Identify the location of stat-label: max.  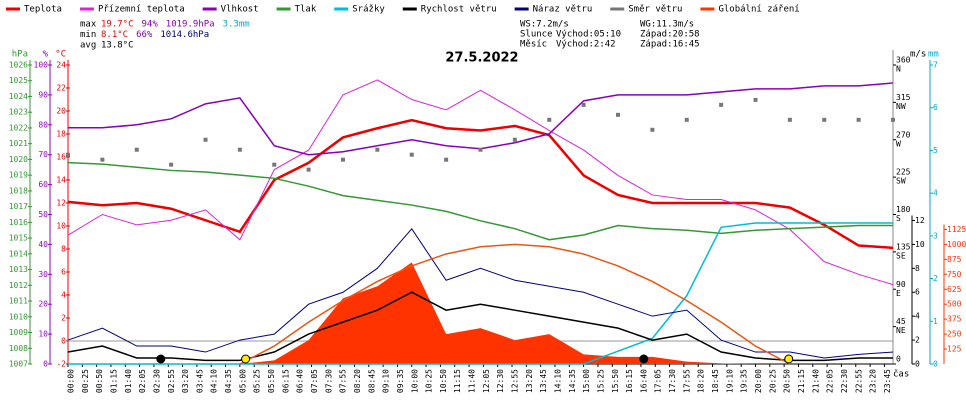
(88, 25).